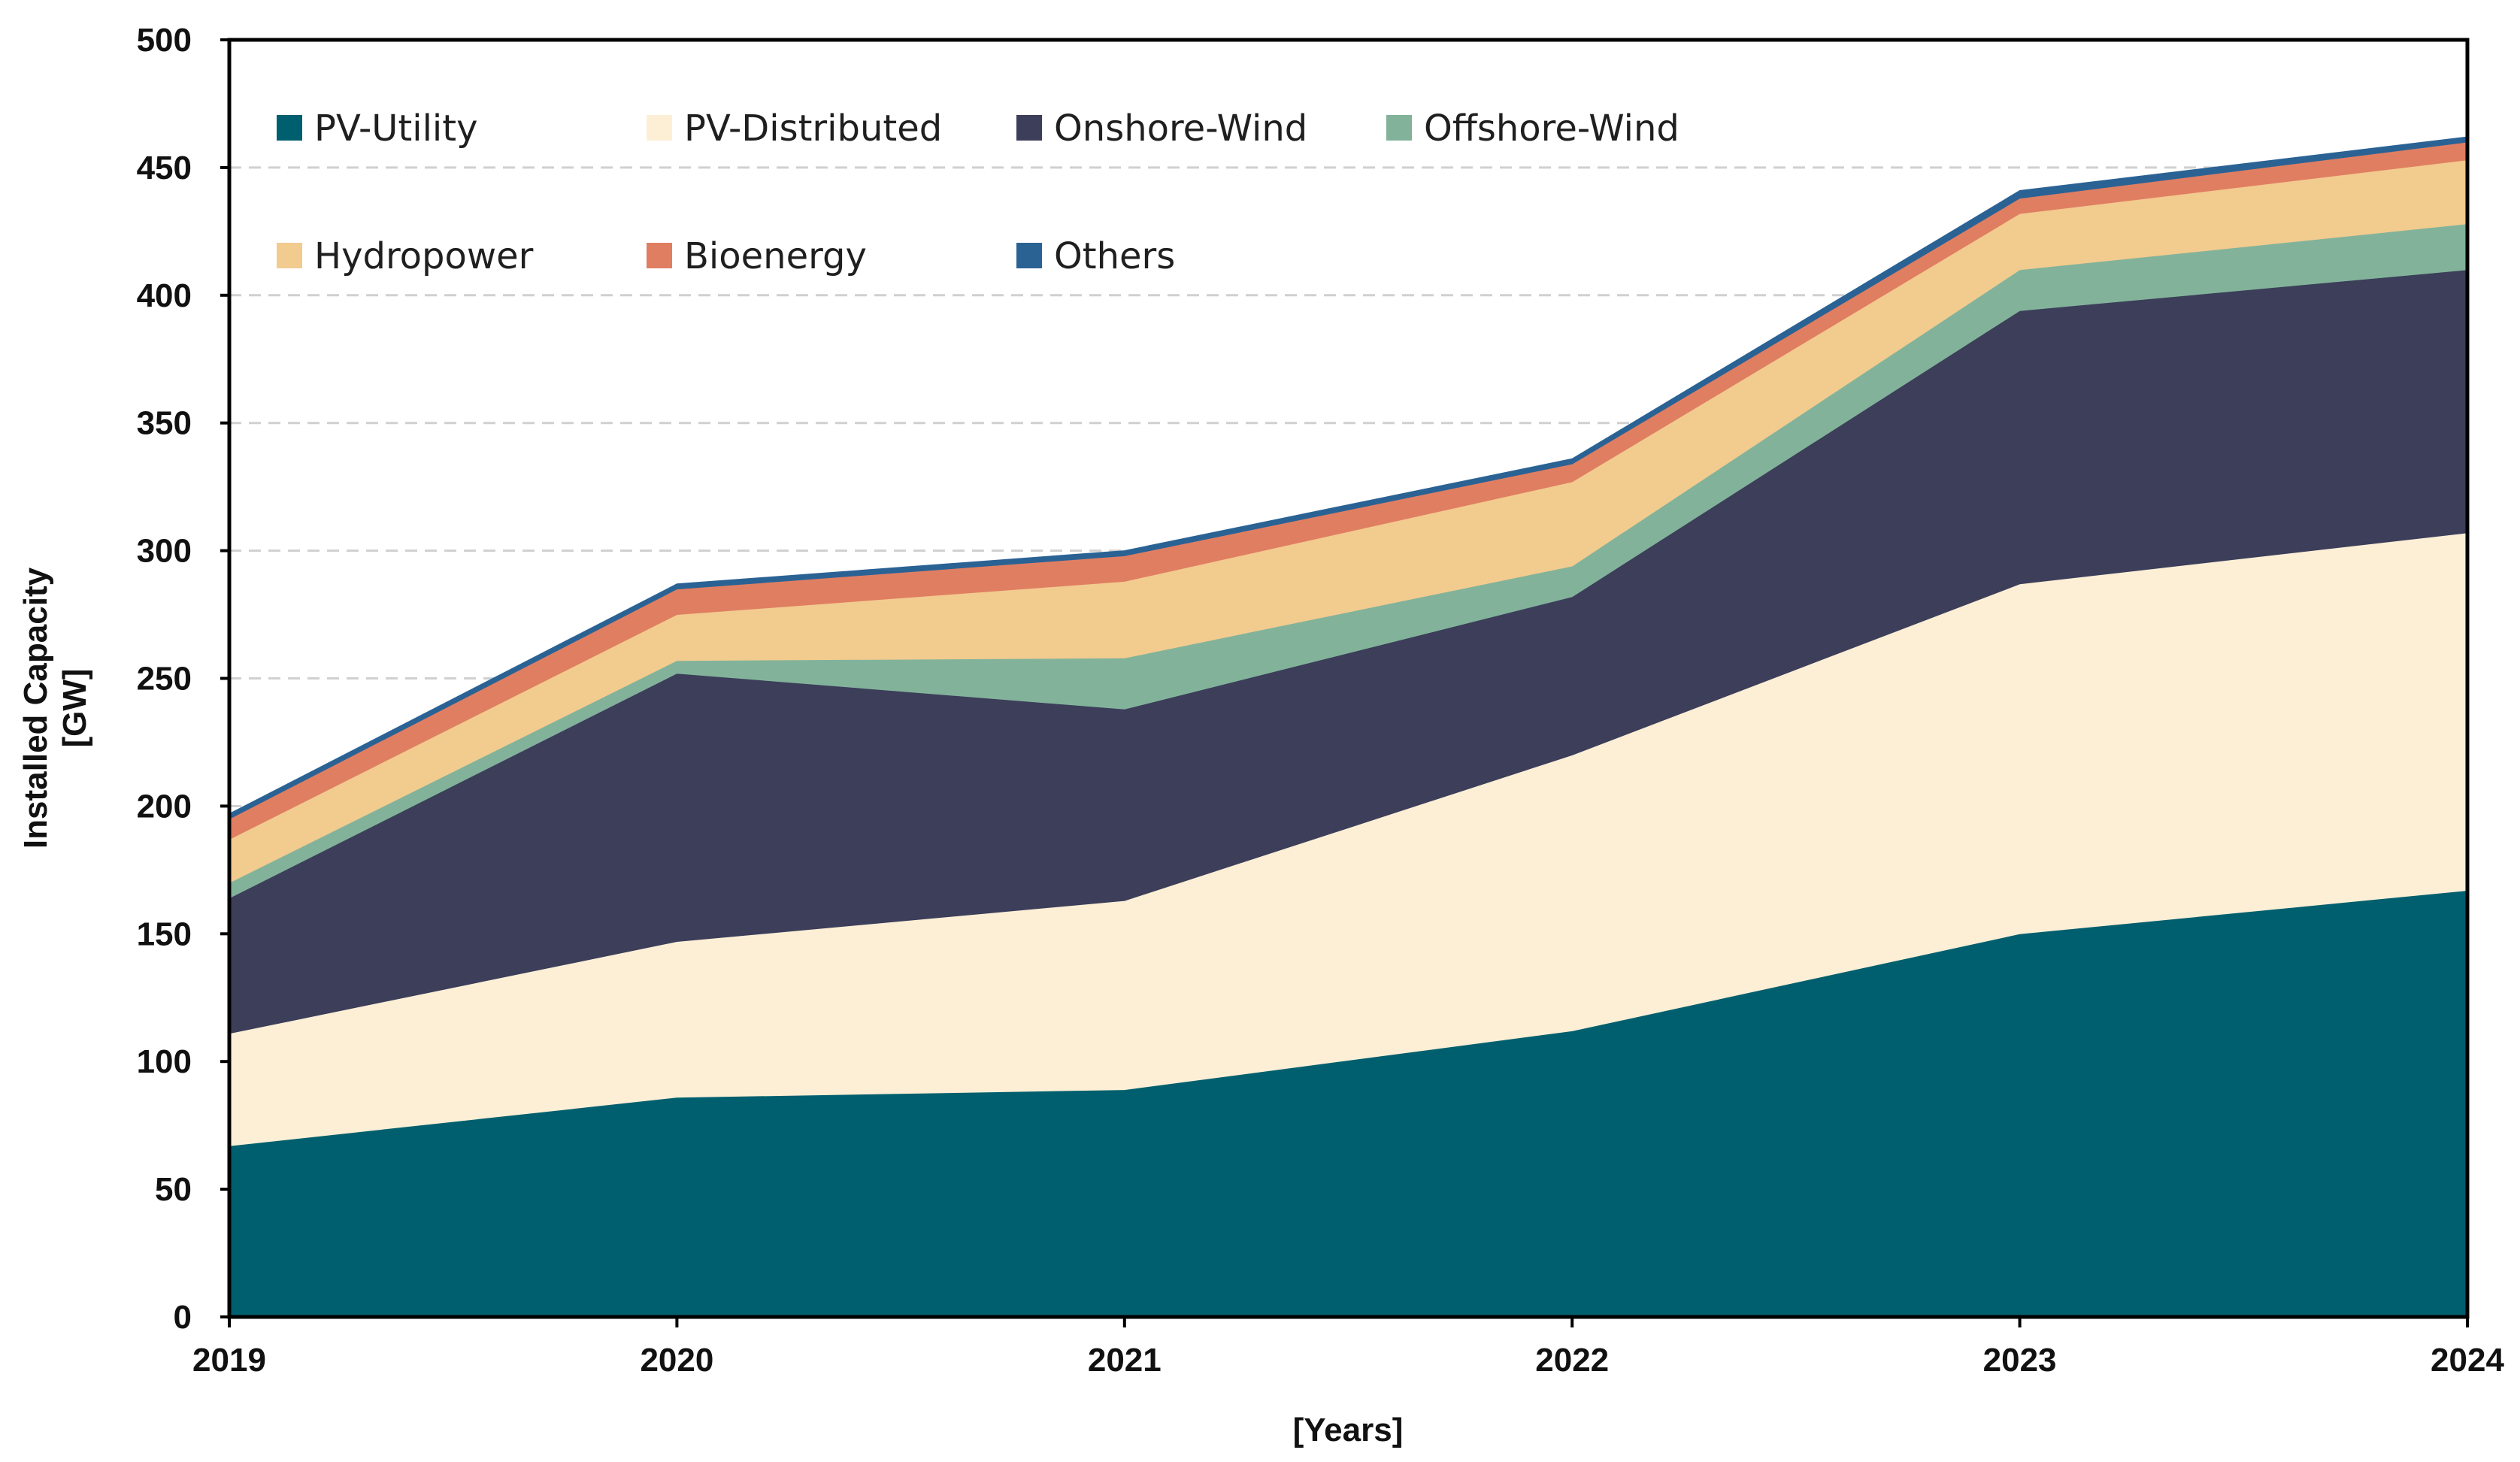 Image resolution: width=2520 pixels, height=1462 pixels. What do you see at coordinates (183, 1317) in the screenshot?
I see `y-tick-label: 0` at bounding box center [183, 1317].